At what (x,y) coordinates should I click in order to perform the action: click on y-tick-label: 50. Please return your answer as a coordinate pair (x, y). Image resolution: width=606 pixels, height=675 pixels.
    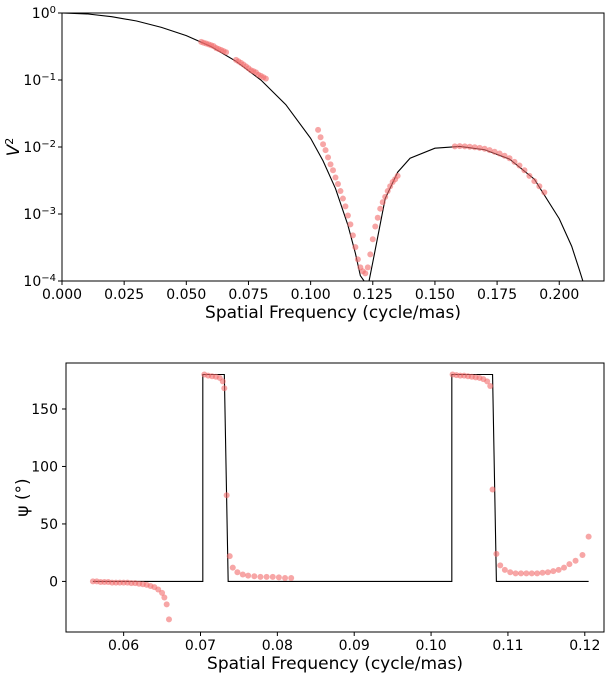
    Looking at the image, I should click on (49, 525).